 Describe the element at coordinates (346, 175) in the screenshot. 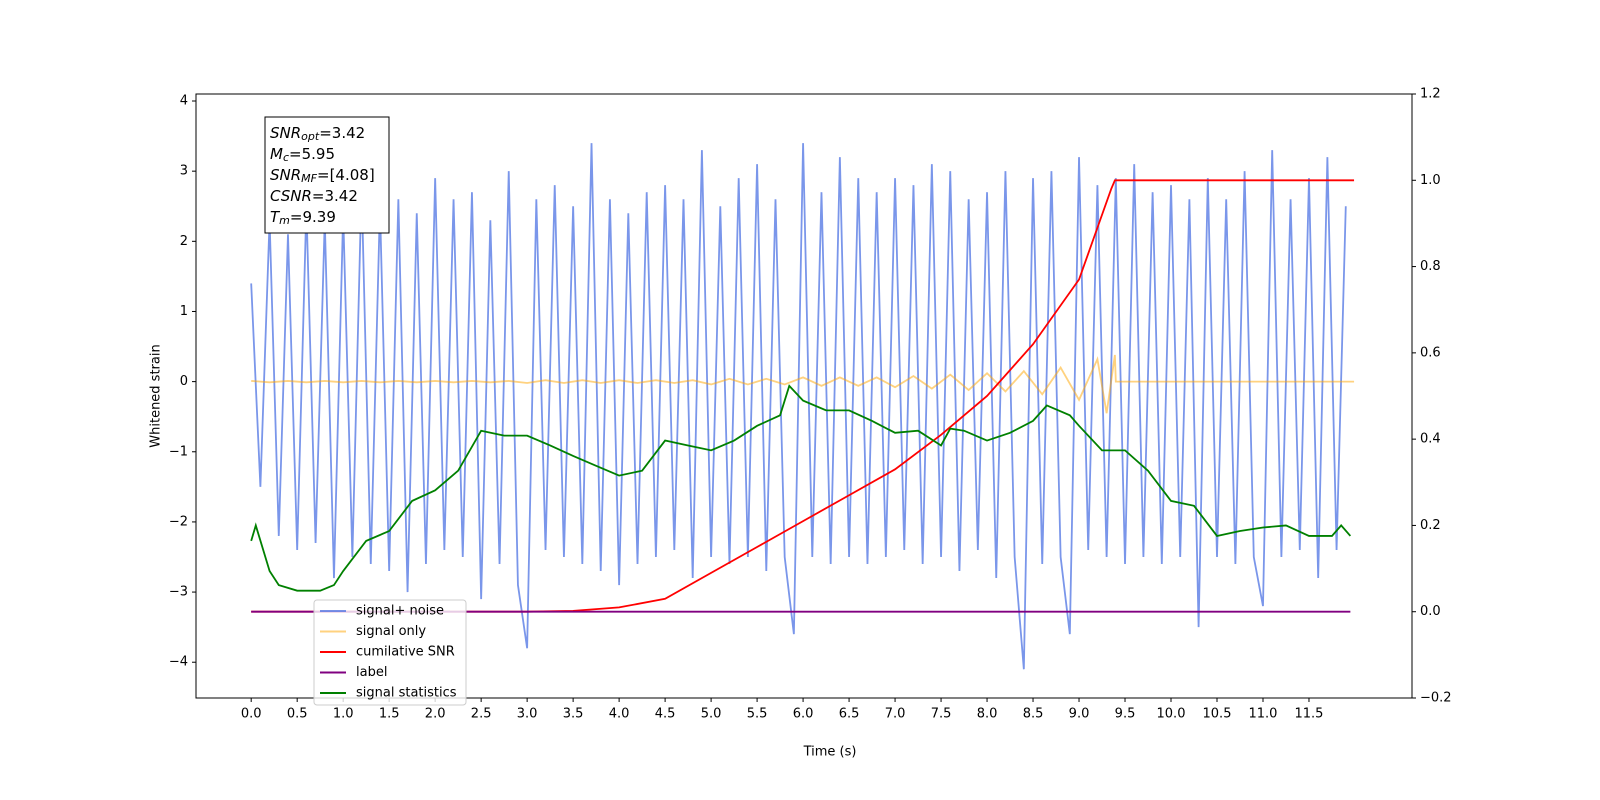

I see `annotation-value: =[4.08]` at that location.